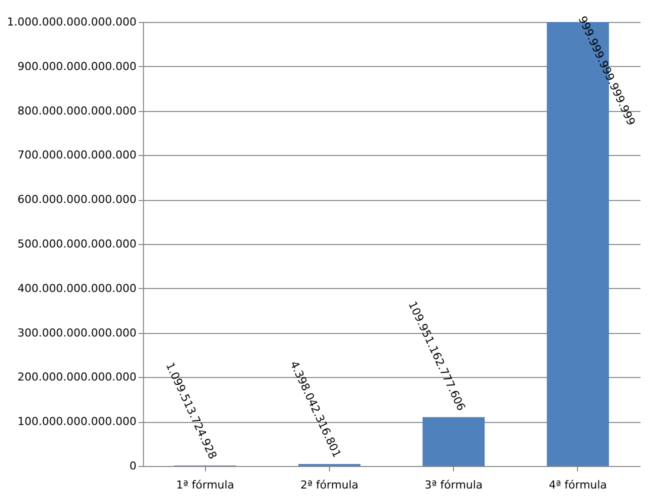 Image resolution: width=648 pixels, height=498 pixels. I want to click on y-tick-label: 800.000.000.000.000, so click(77, 111).